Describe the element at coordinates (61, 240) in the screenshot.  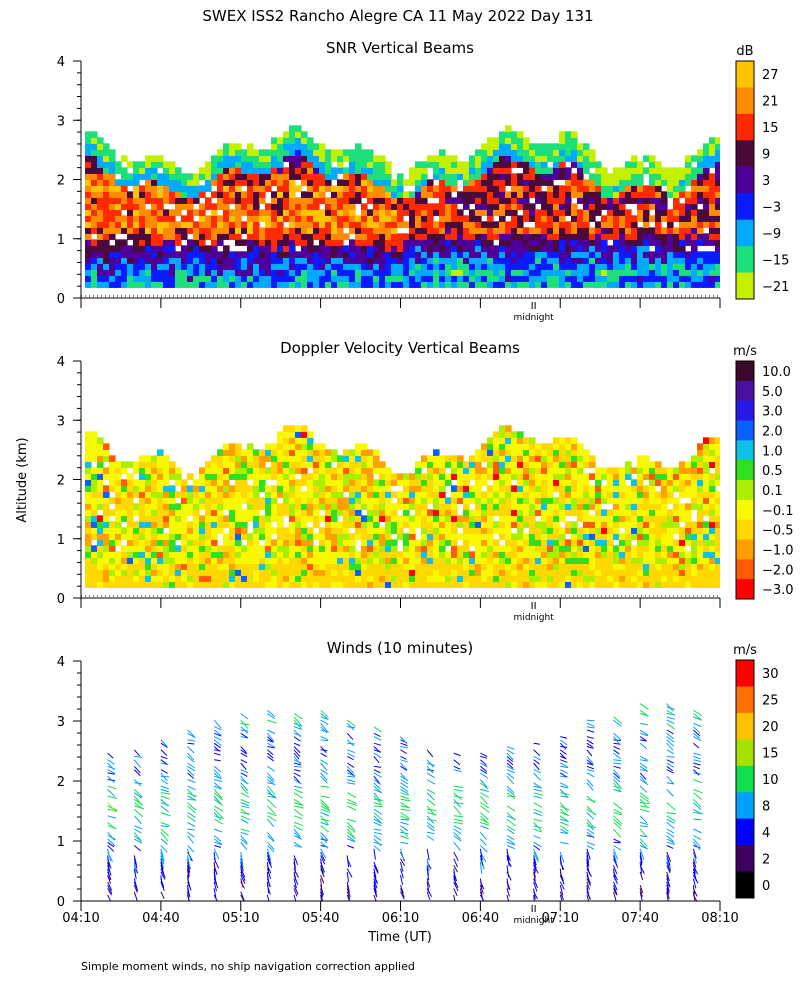
I see `y-tick-label: 1` at that location.